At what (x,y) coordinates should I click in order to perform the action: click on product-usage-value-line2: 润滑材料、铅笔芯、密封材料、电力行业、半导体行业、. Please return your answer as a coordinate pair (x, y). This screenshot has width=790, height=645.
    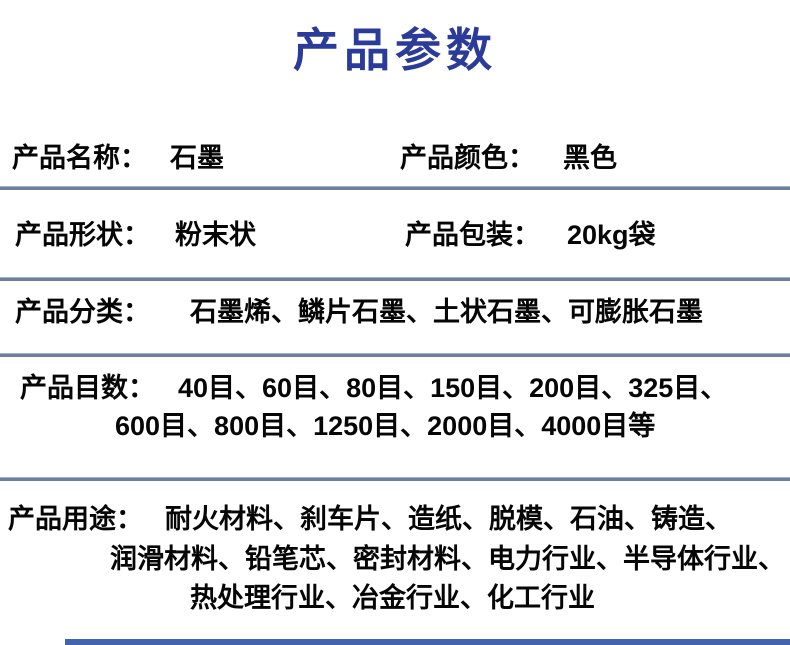
    Looking at the image, I should click on (447, 559).